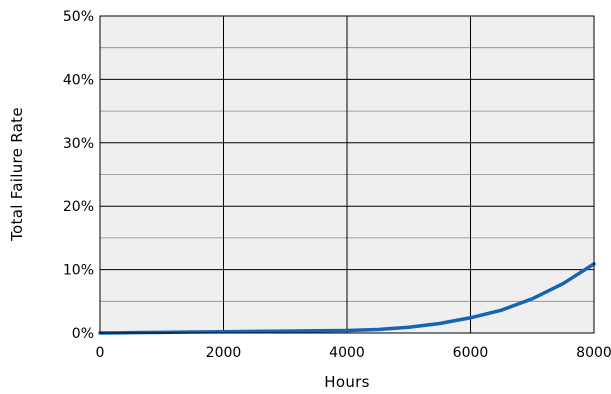  What do you see at coordinates (78, 17) in the screenshot?
I see `y-tick-label-5: 50%` at bounding box center [78, 17].